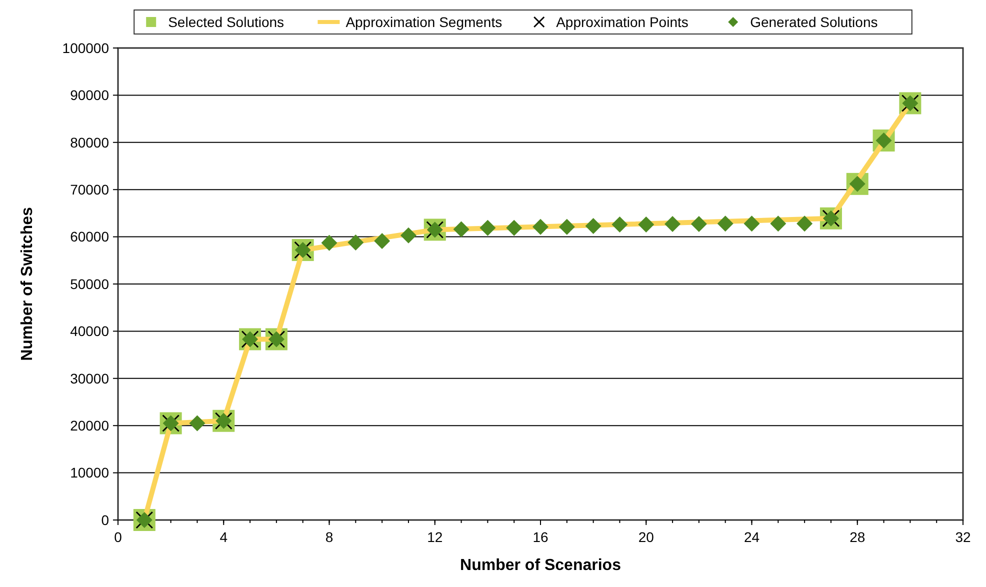  I want to click on x-tick-label: 32, so click(963, 537).